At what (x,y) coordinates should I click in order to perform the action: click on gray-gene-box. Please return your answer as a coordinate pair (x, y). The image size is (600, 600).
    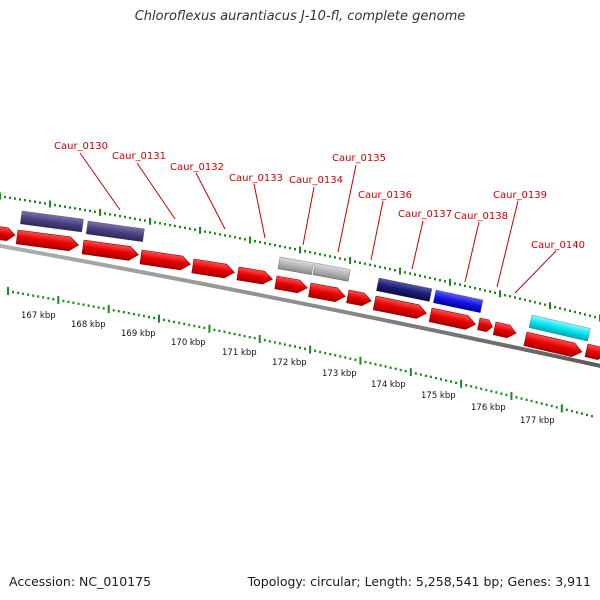
    Looking at the image, I should click on (331, 272).